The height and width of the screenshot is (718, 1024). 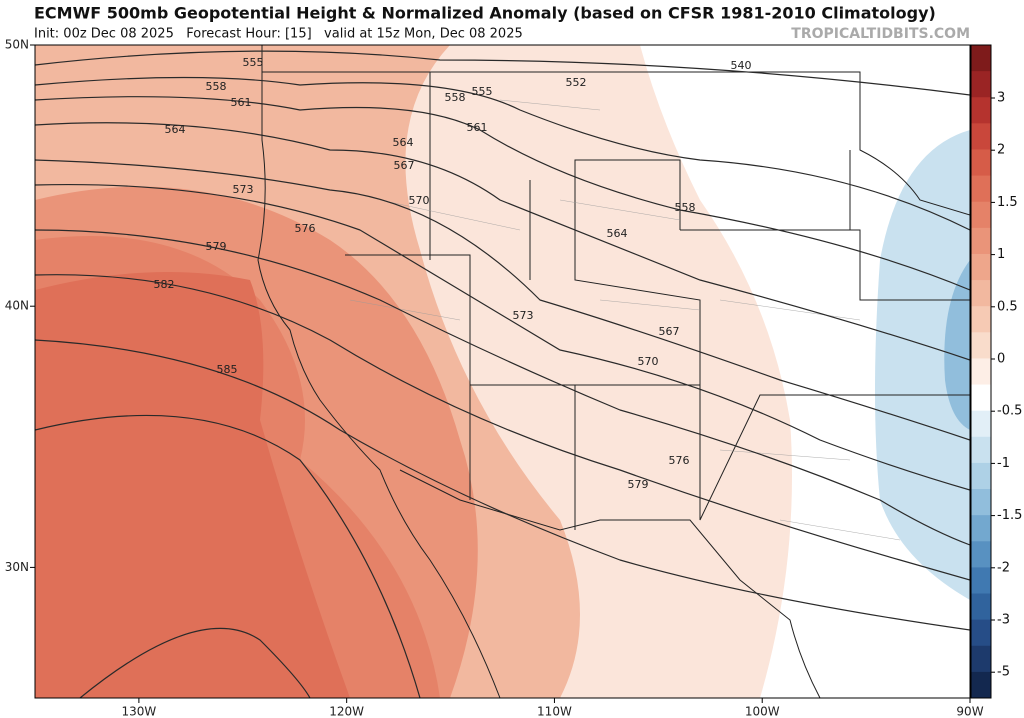 What do you see at coordinates (741, 65) in the screenshot?
I see `contour-label: 540` at bounding box center [741, 65].